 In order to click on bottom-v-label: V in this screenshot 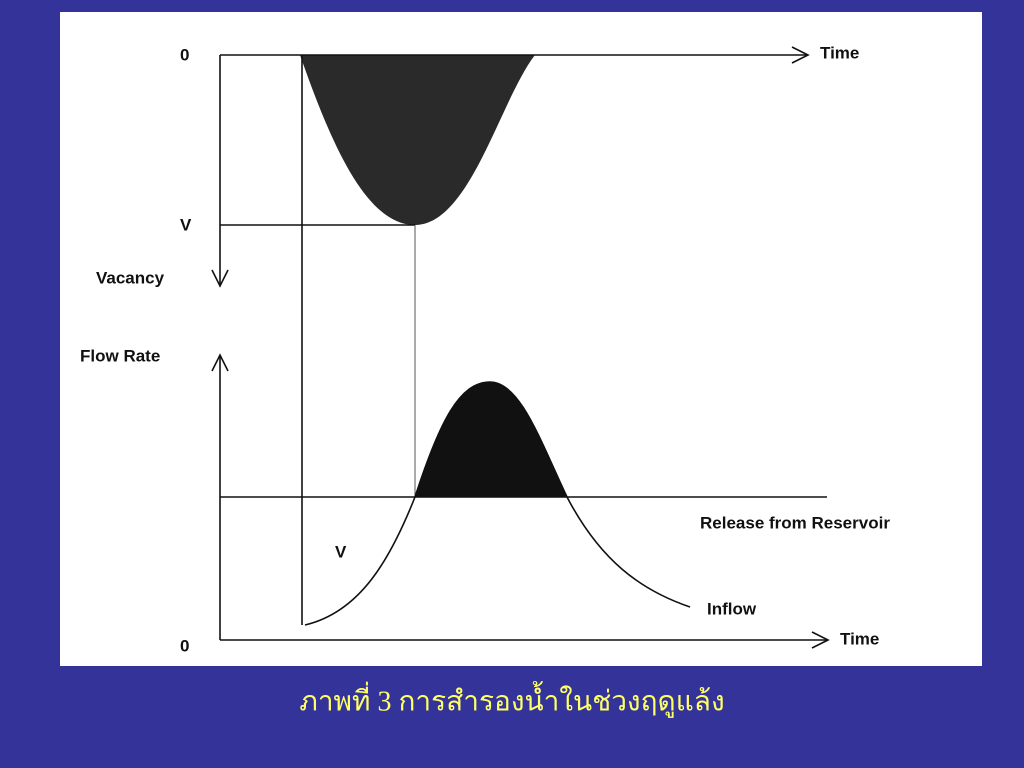, I will do `click(341, 551)`.